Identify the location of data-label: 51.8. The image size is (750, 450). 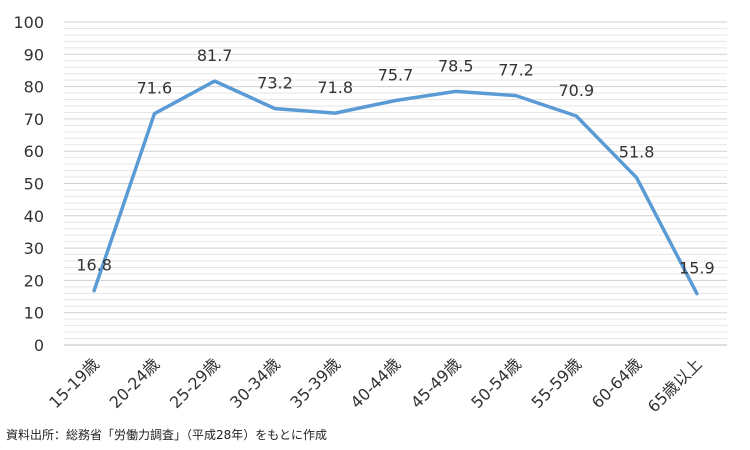
(637, 152).